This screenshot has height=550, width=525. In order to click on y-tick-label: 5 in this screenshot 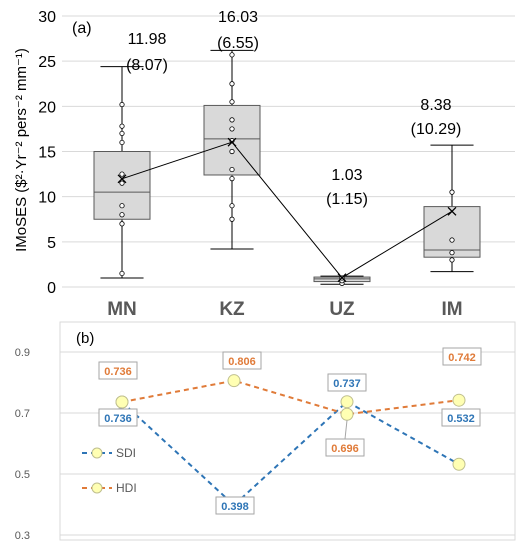, I will do `click(51, 243)`.